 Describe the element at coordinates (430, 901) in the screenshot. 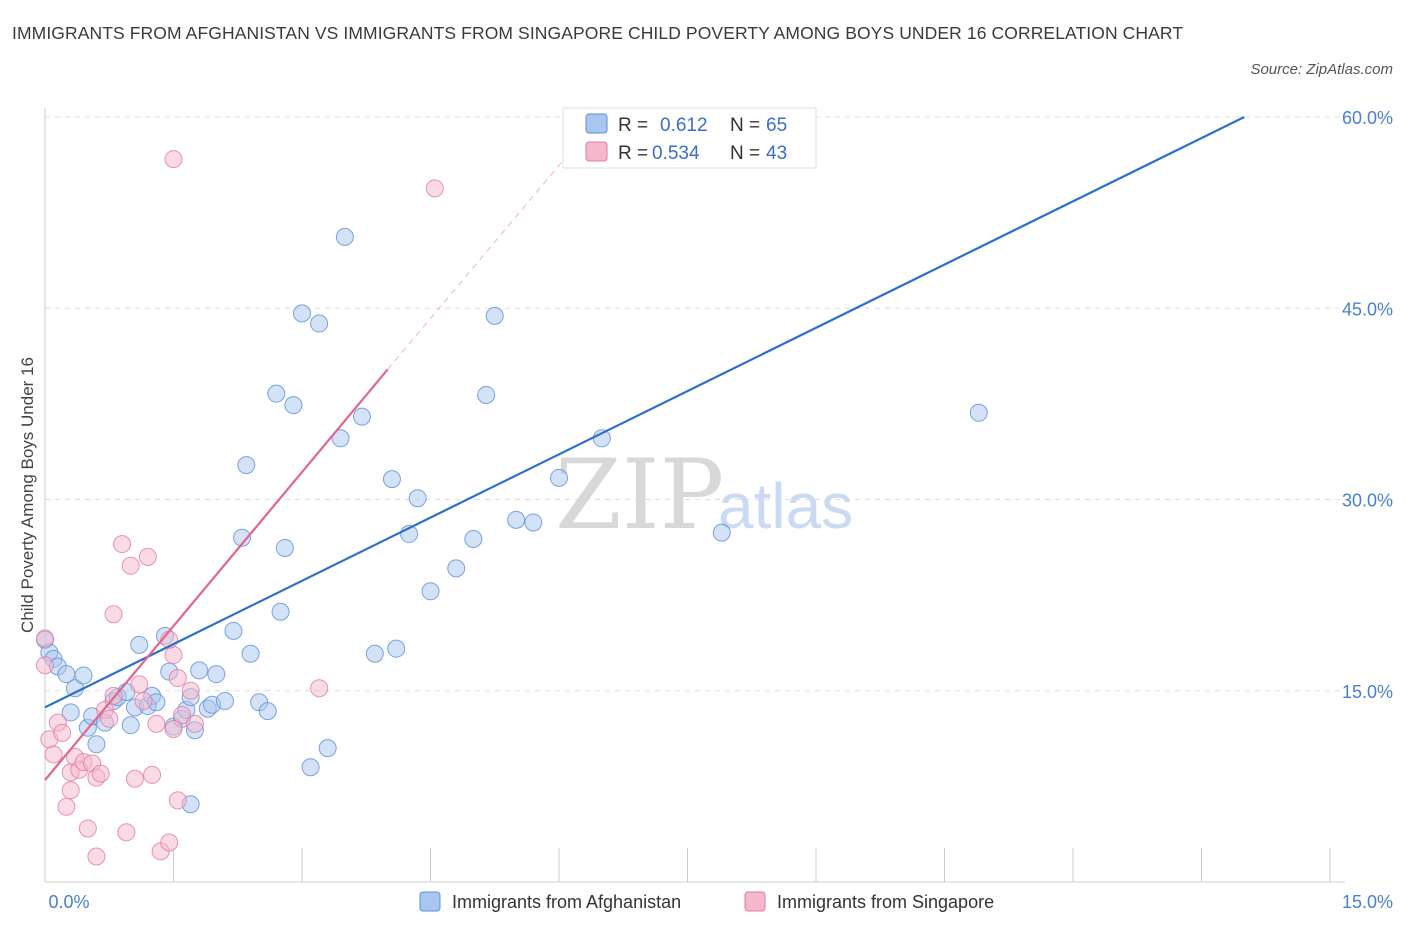

I see `bottom-legend-swatch-afghanistan` at that location.